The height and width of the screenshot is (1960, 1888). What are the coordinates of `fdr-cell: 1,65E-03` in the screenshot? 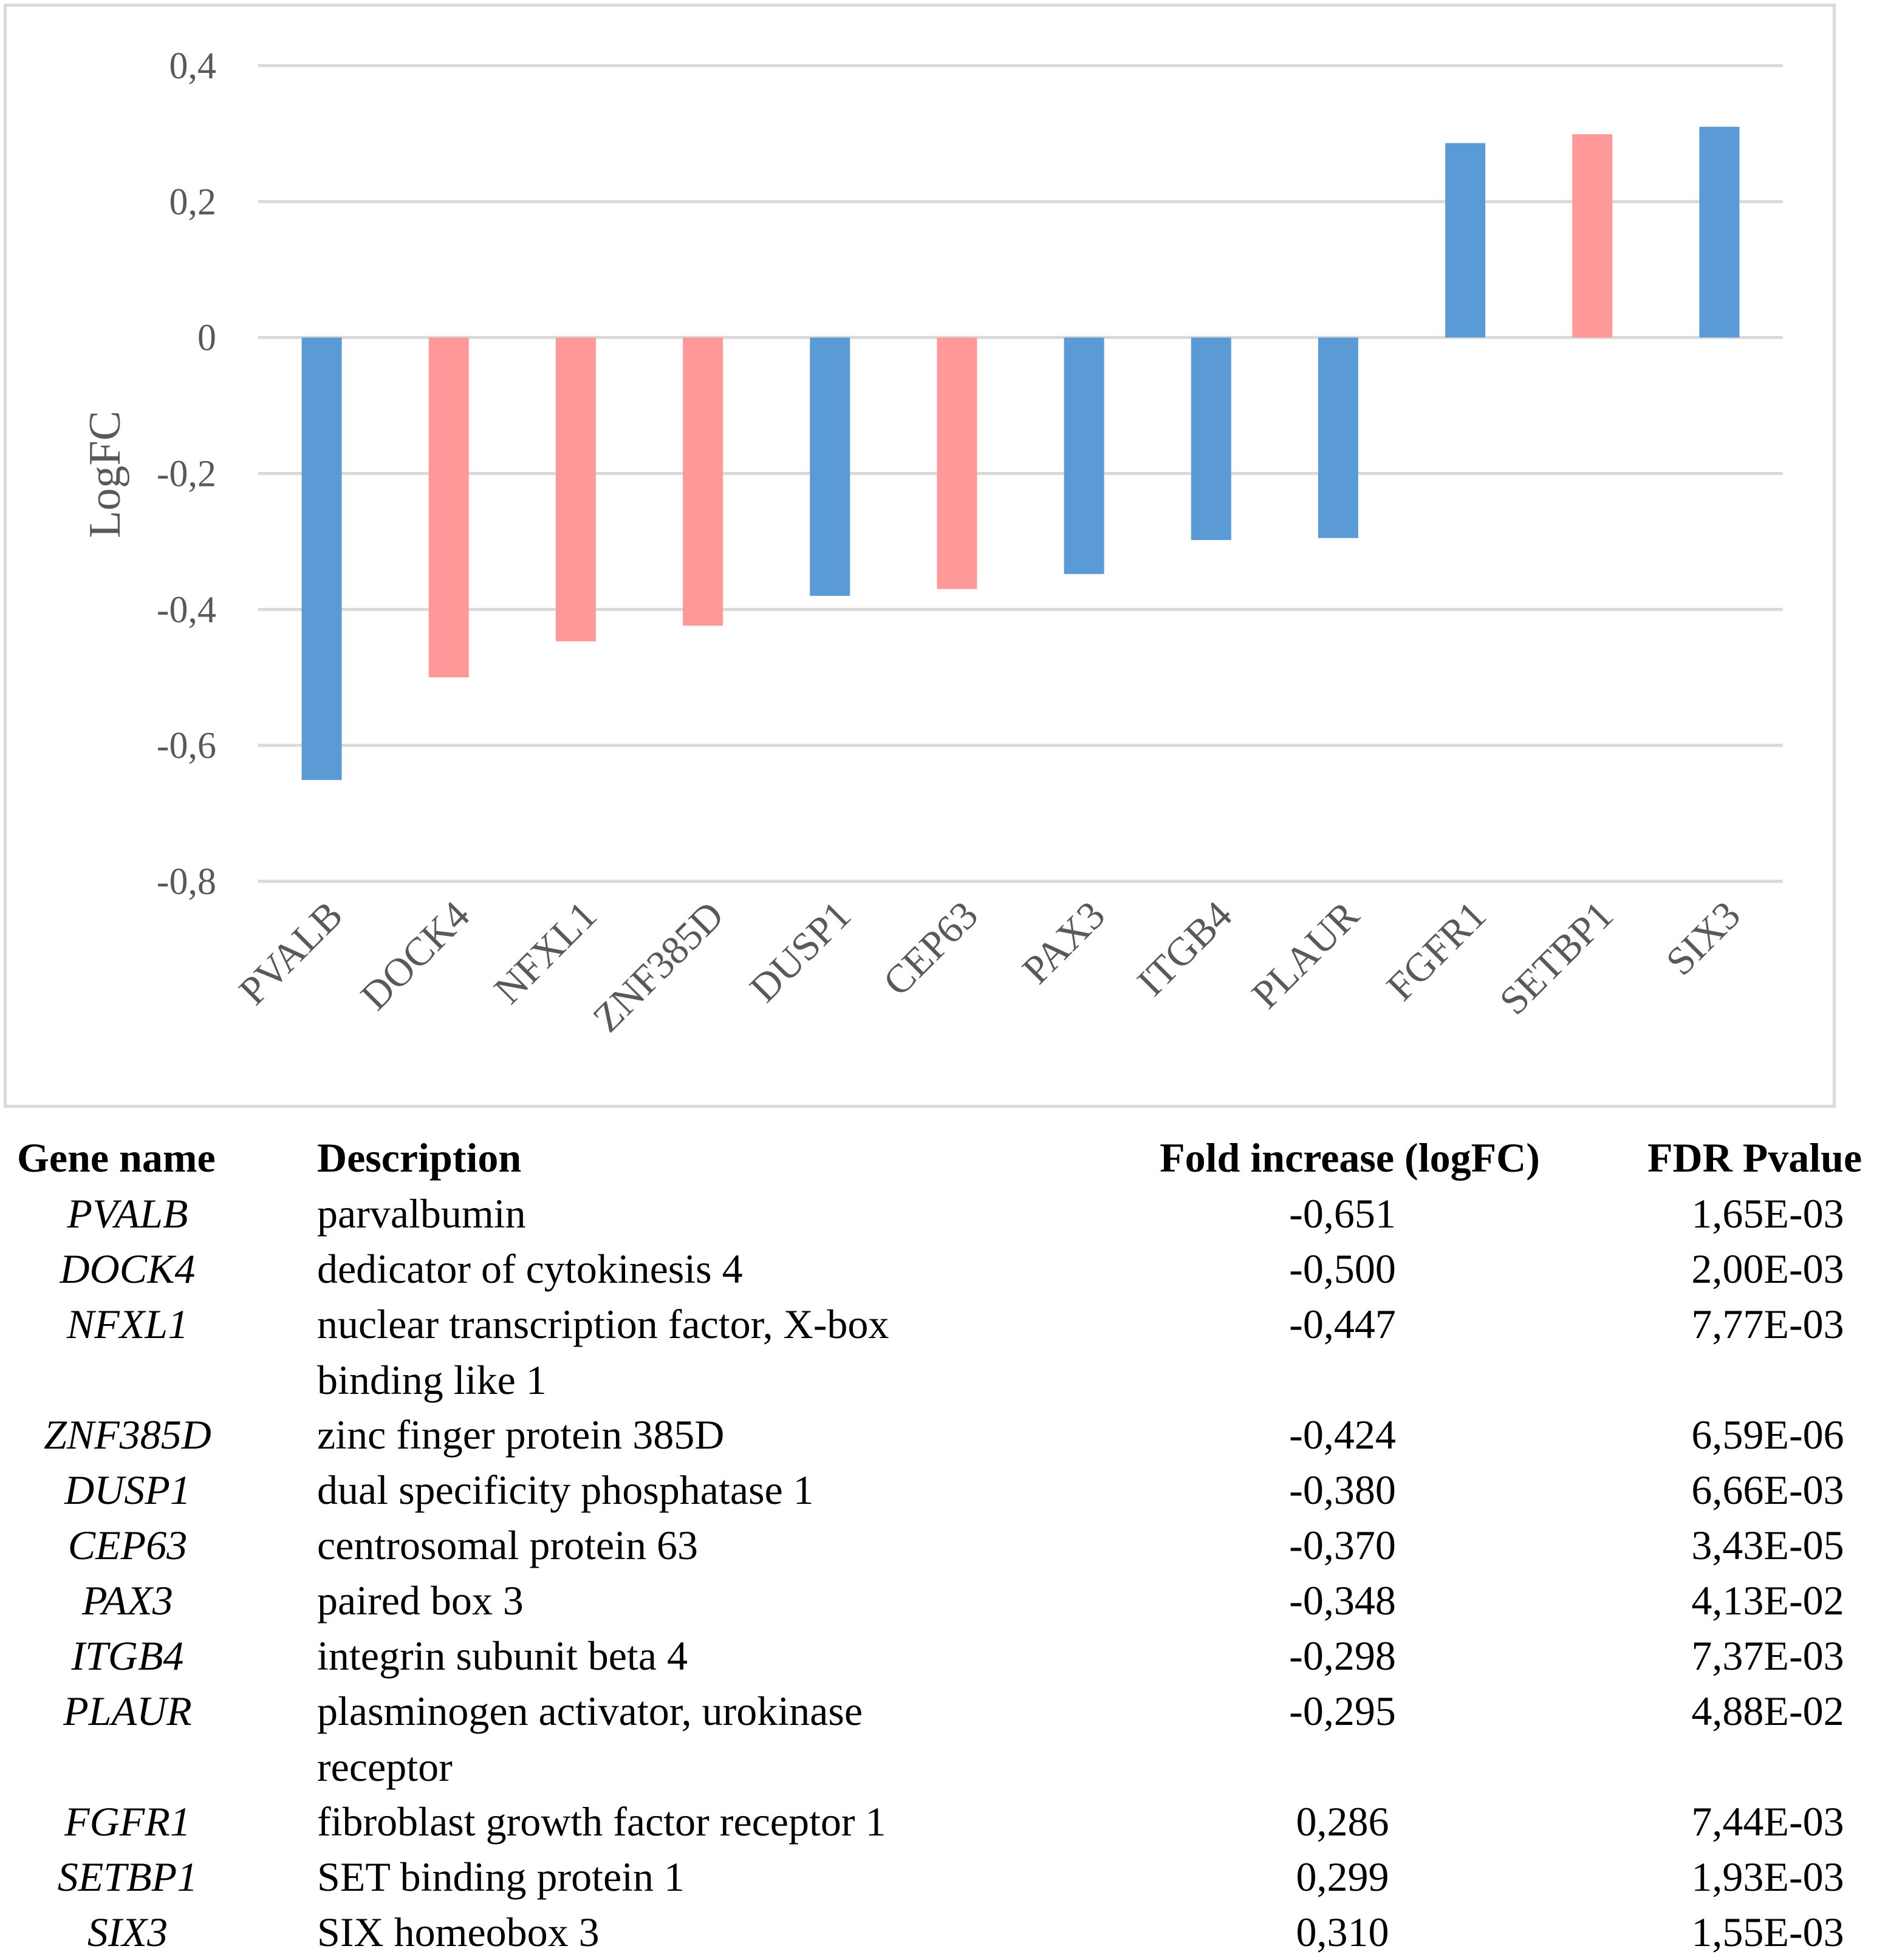 It's located at (1768, 1213).